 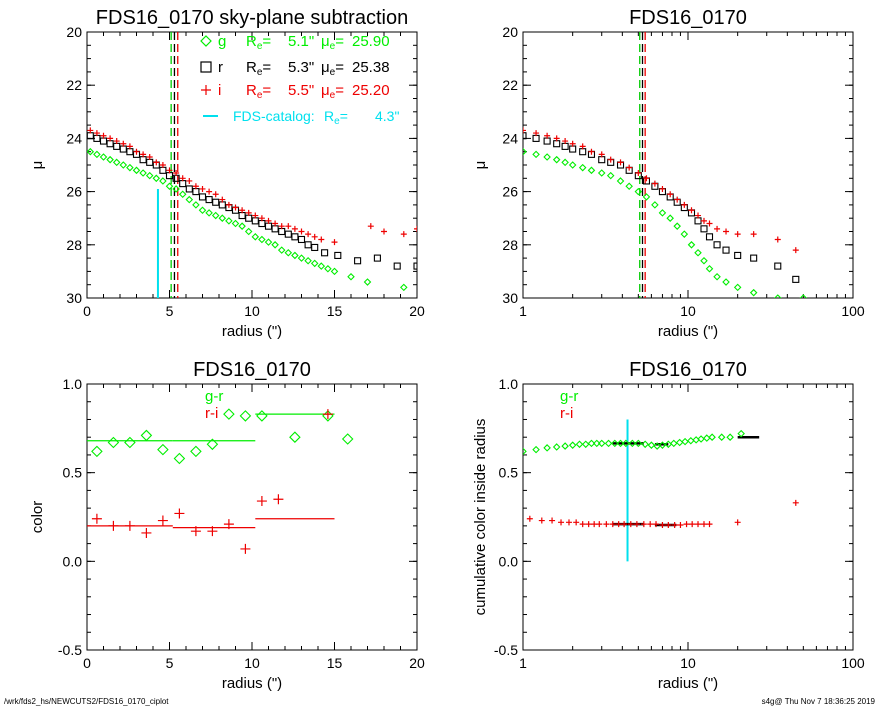 I want to click on chart-title: FDS16_0170, so click(x=252, y=370).